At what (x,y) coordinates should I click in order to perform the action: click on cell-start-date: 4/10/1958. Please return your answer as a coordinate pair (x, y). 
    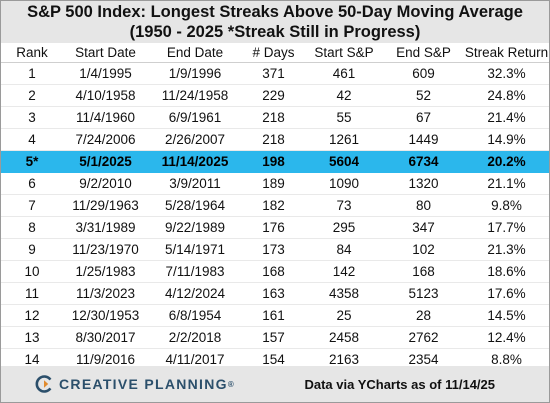
    Looking at the image, I should click on (105, 95).